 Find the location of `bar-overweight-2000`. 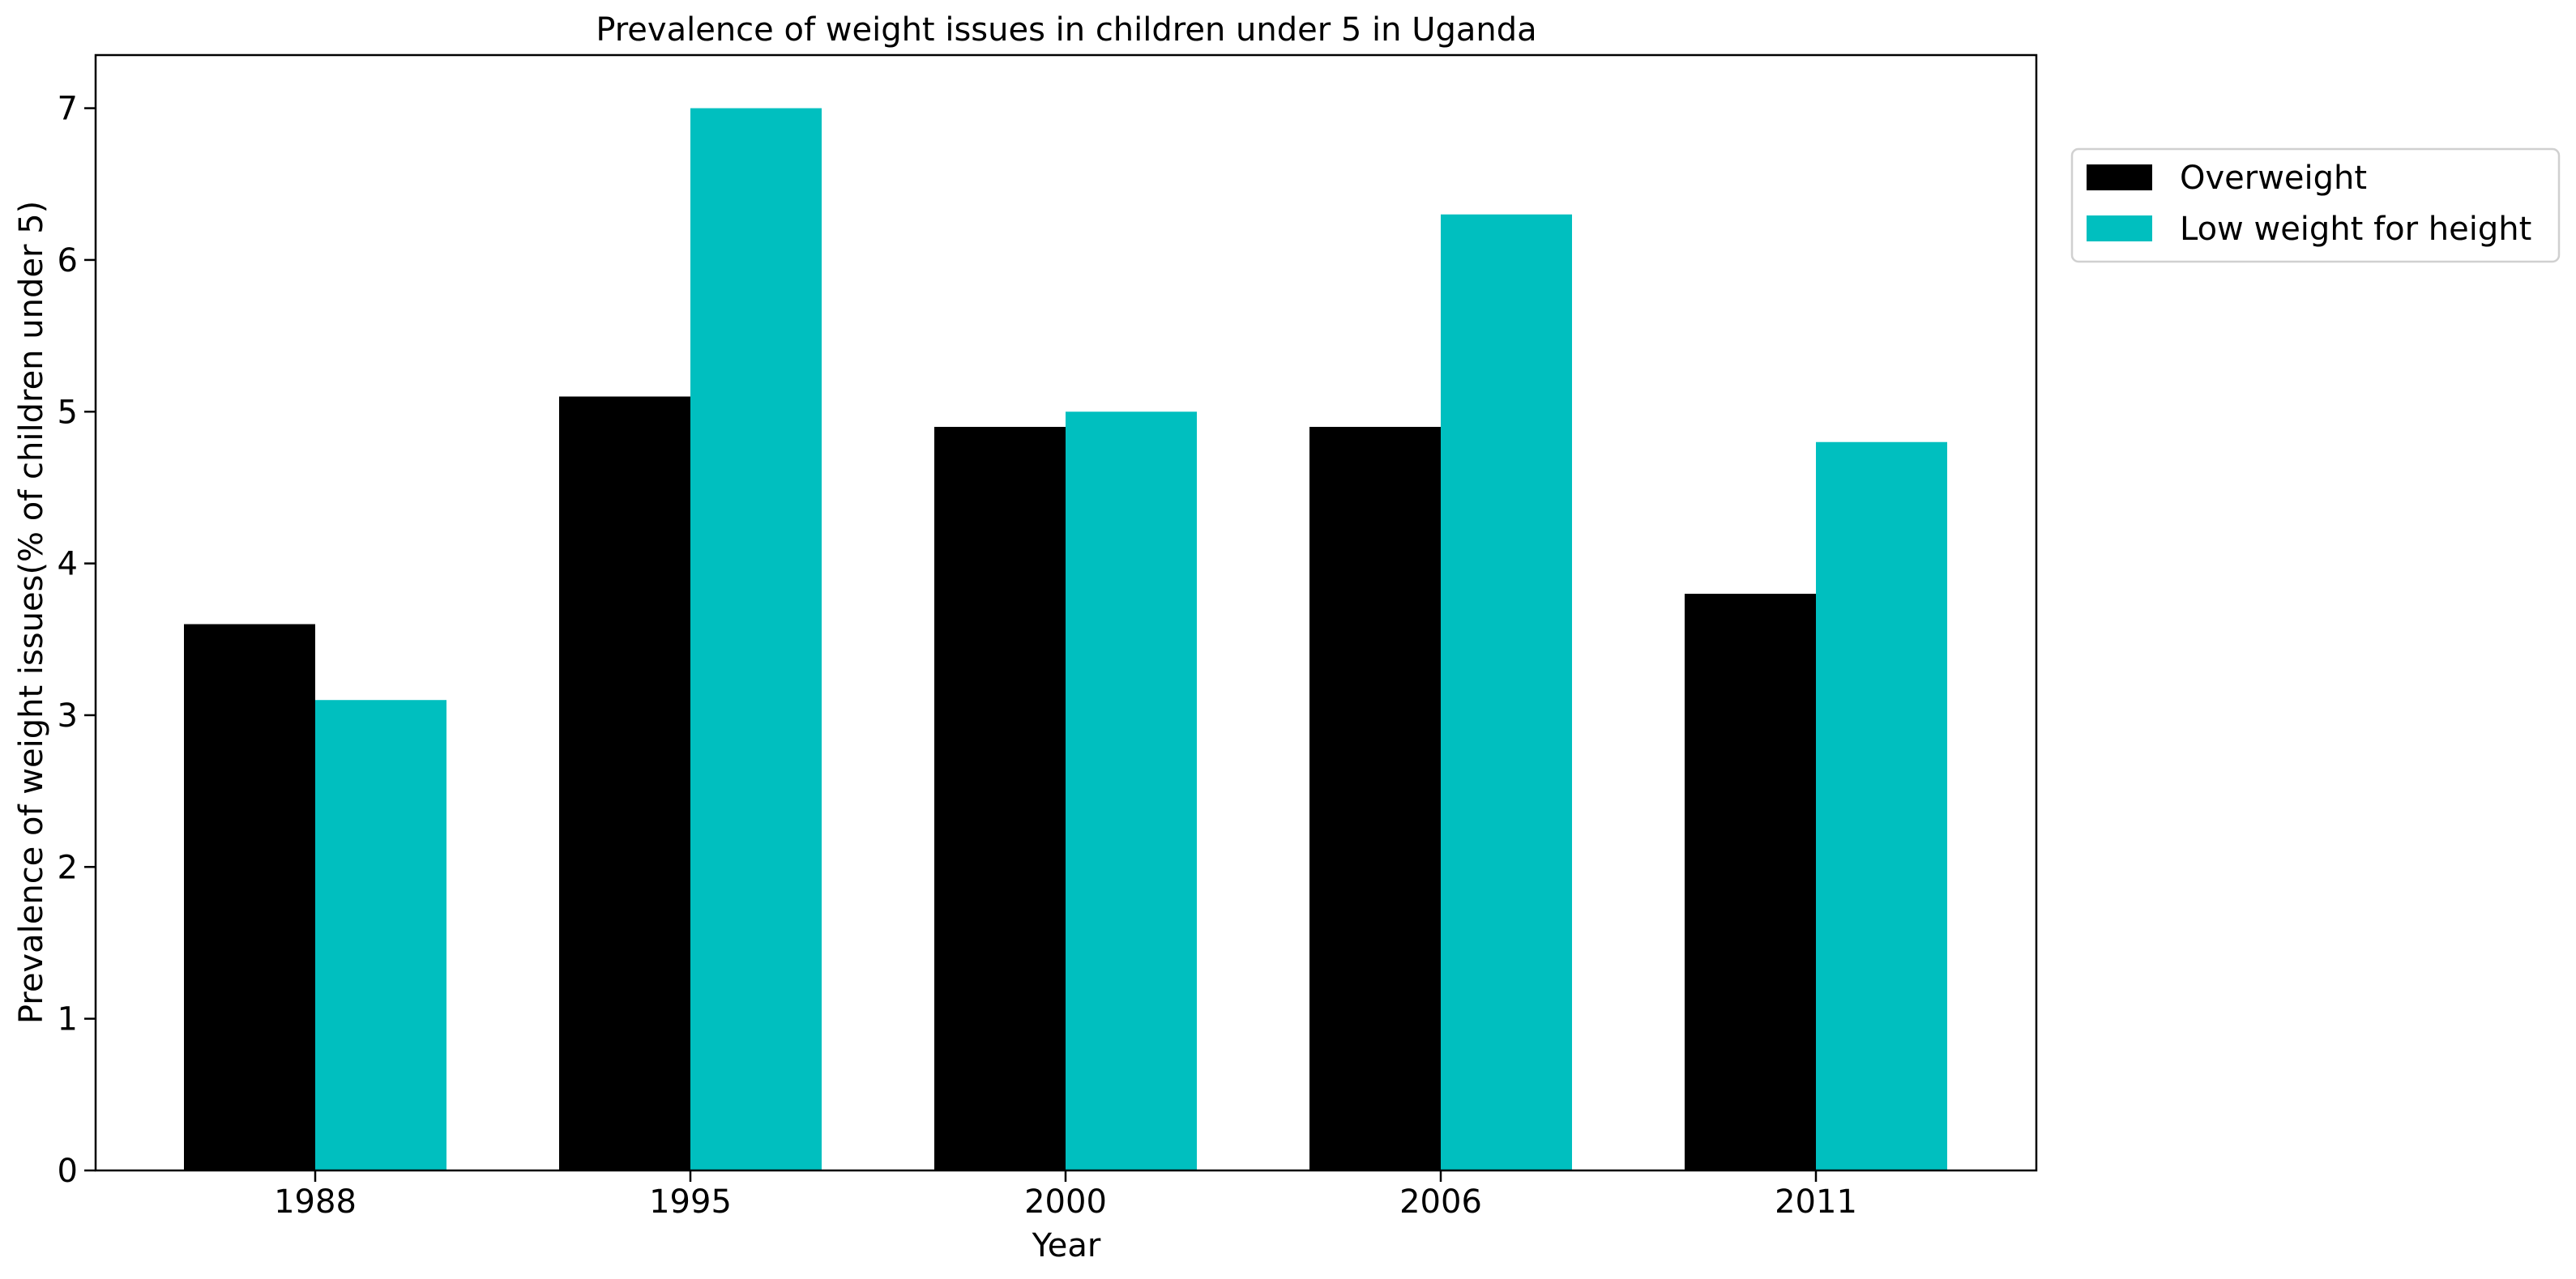

bar-overweight-2000 is located at coordinates (1000, 798).